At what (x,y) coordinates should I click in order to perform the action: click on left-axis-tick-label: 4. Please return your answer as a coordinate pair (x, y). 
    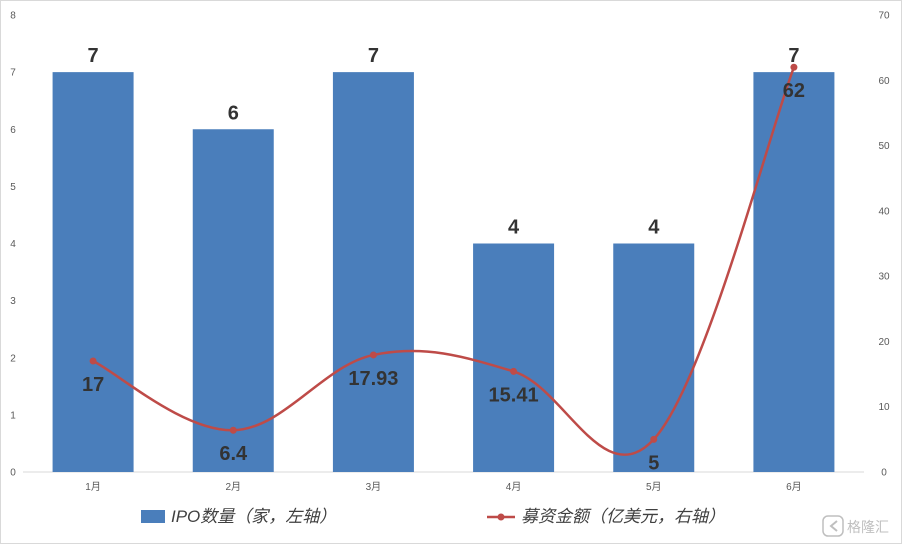
    Looking at the image, I should click on (13, 244).